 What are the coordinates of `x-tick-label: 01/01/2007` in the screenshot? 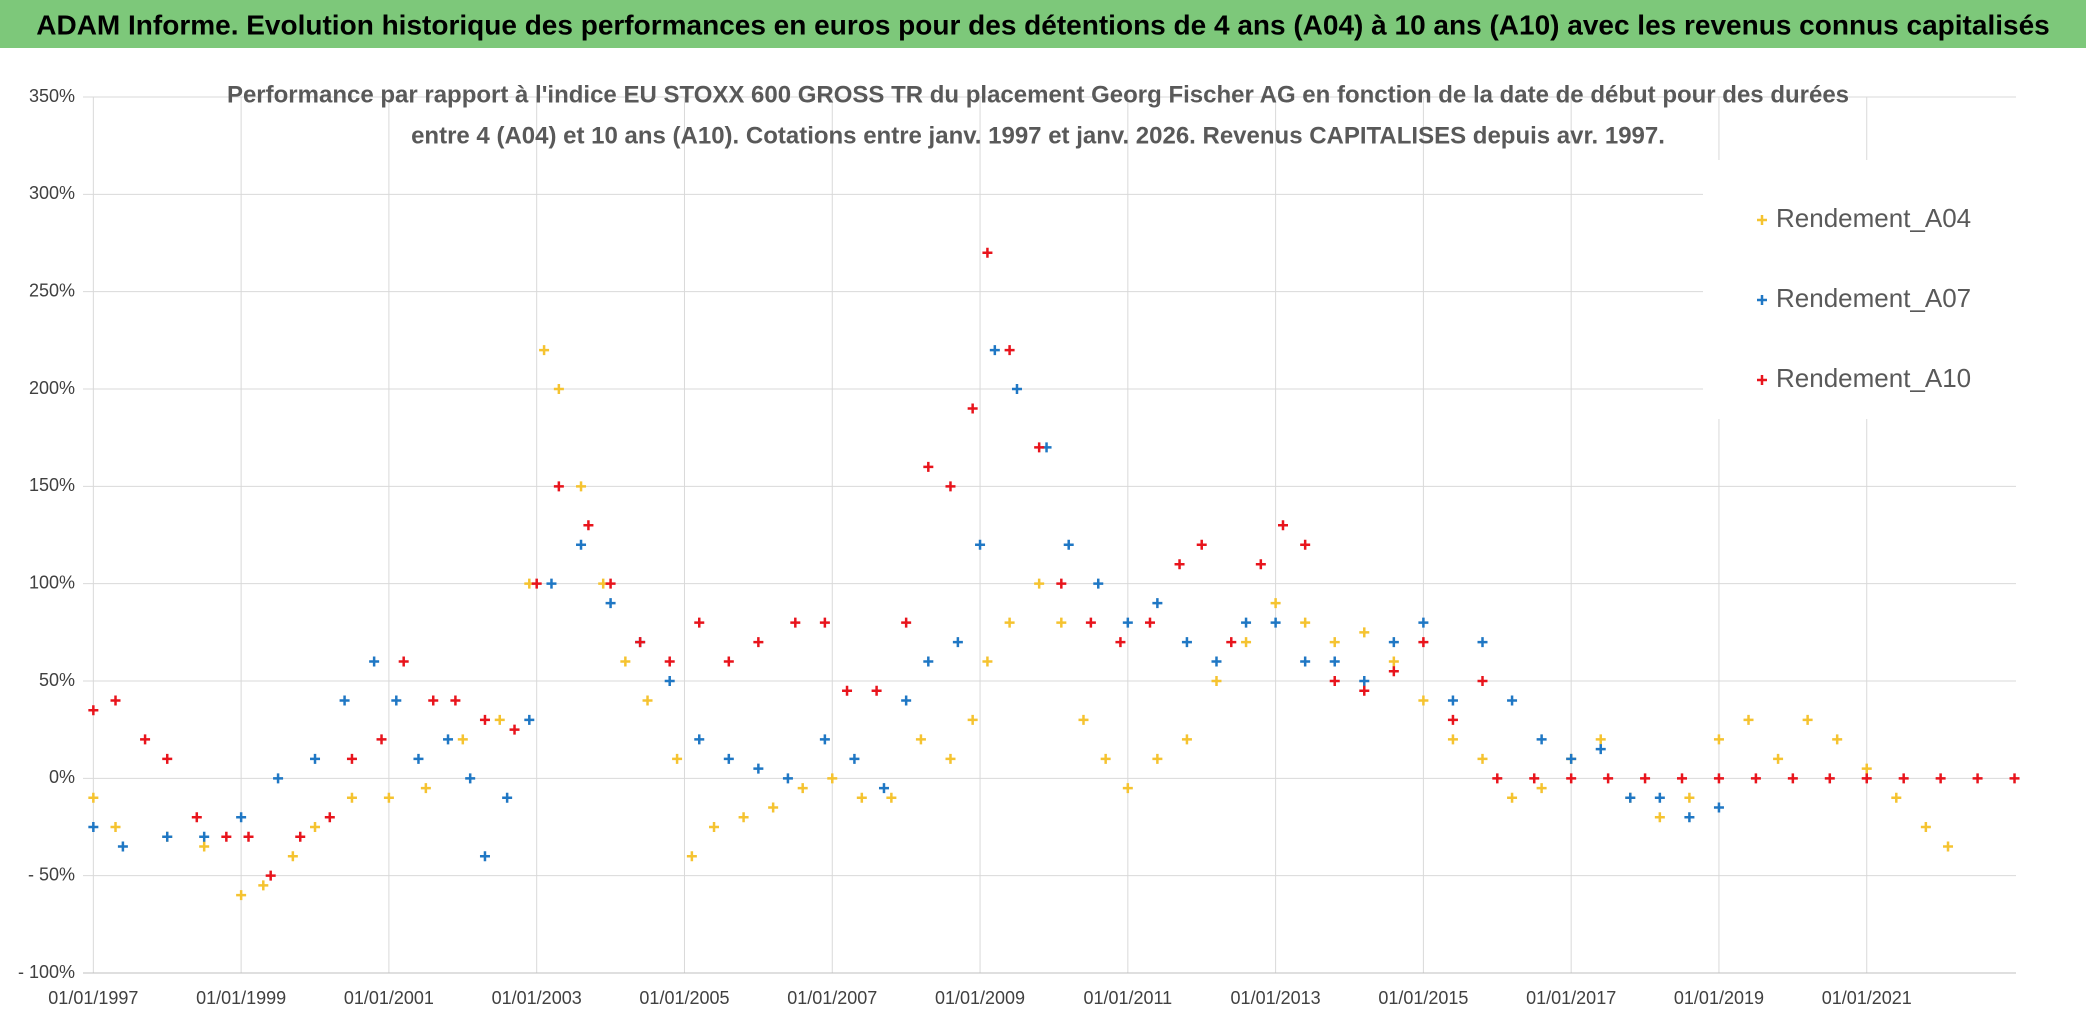 It's located at (832, 998).